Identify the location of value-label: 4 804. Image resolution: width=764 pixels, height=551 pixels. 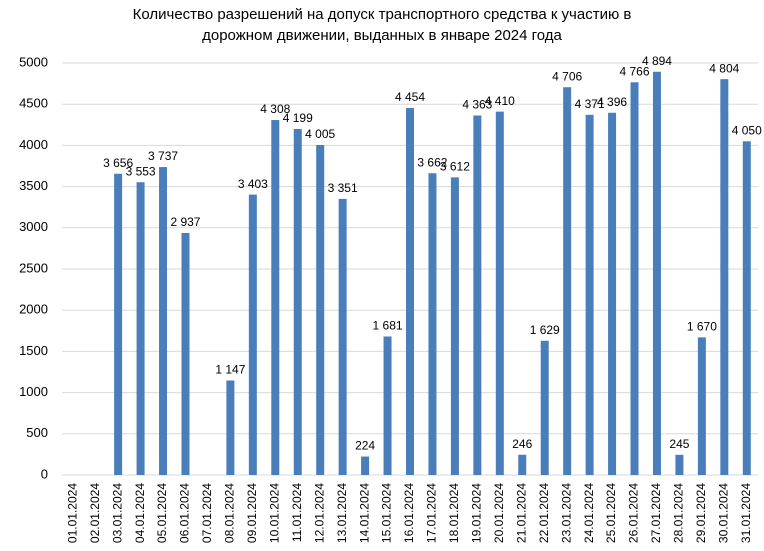
(724, 68).